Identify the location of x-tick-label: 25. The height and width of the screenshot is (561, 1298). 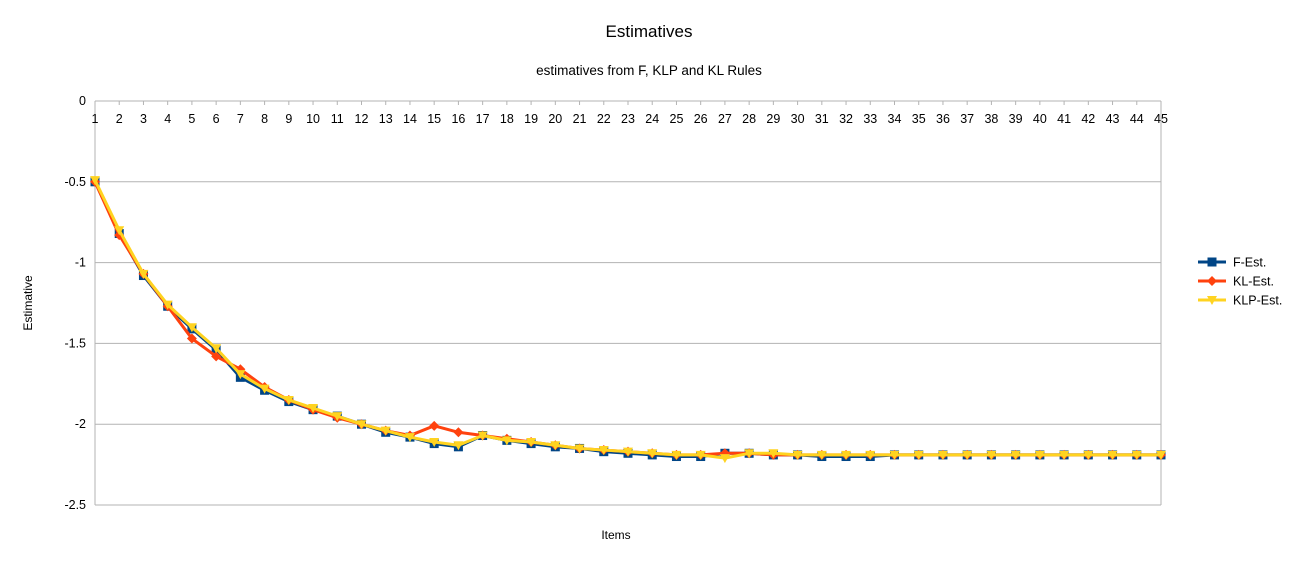
(677, 119).